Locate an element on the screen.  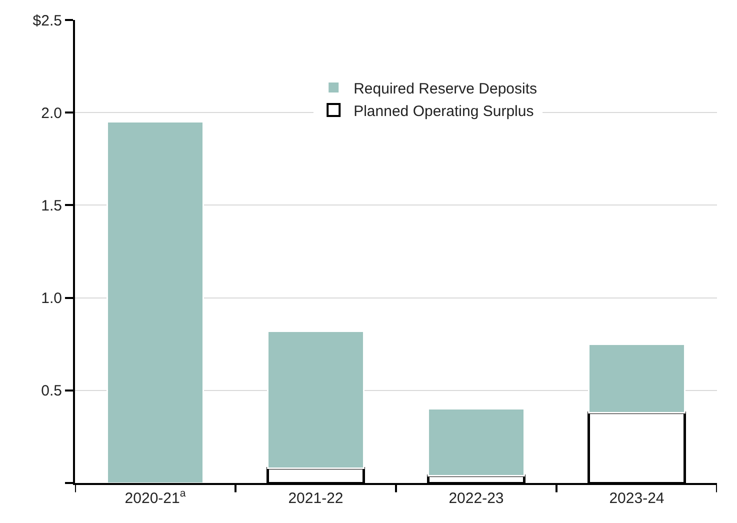
x-tick-label: 2022-23 is located at coordinates (476, 498).